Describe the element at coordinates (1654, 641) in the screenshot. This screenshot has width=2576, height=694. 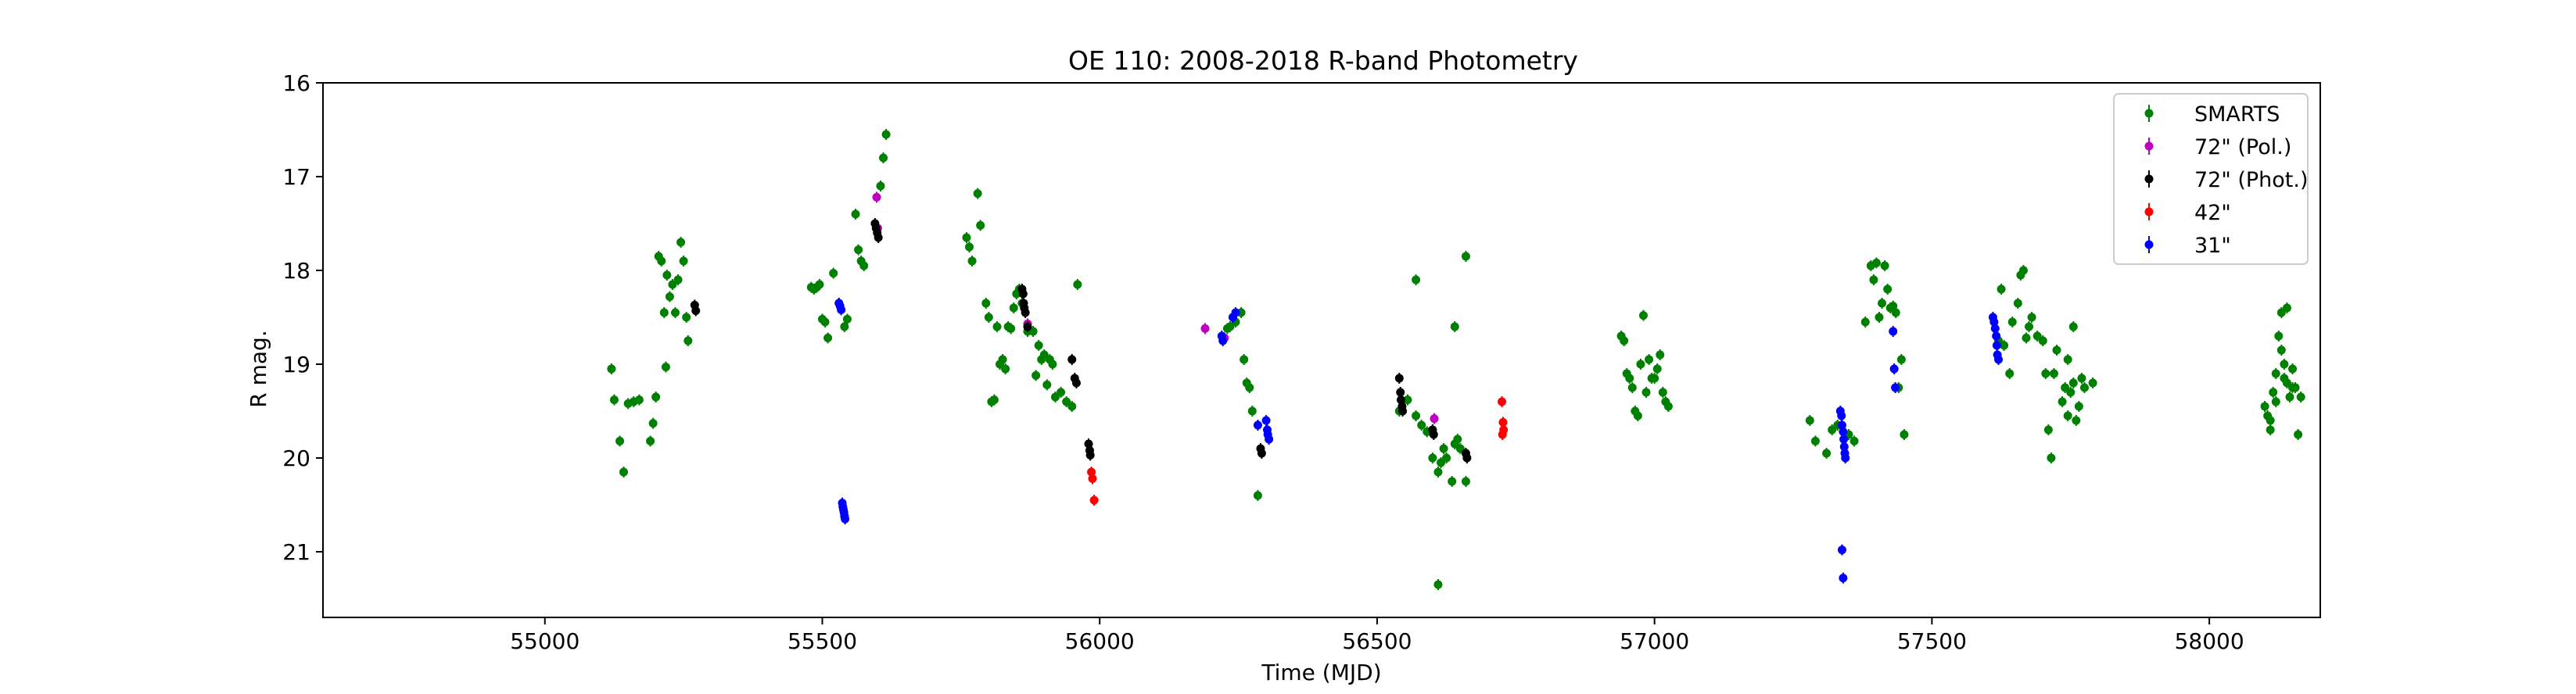
I see `x-tick-label: 57000` at that location.